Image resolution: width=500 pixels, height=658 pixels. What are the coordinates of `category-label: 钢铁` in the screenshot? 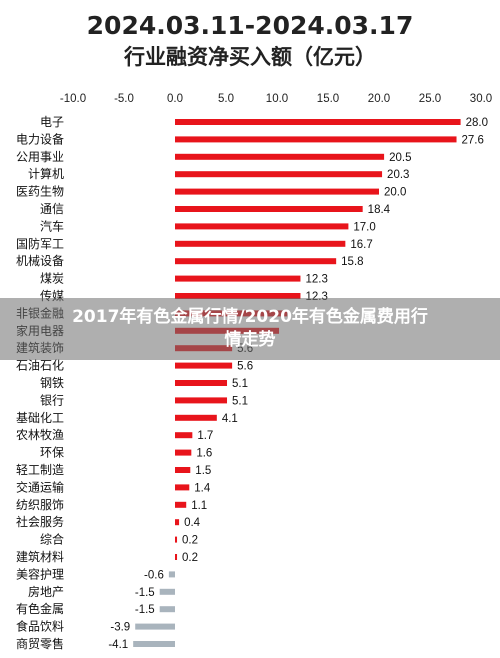 It's located at (52, 383).